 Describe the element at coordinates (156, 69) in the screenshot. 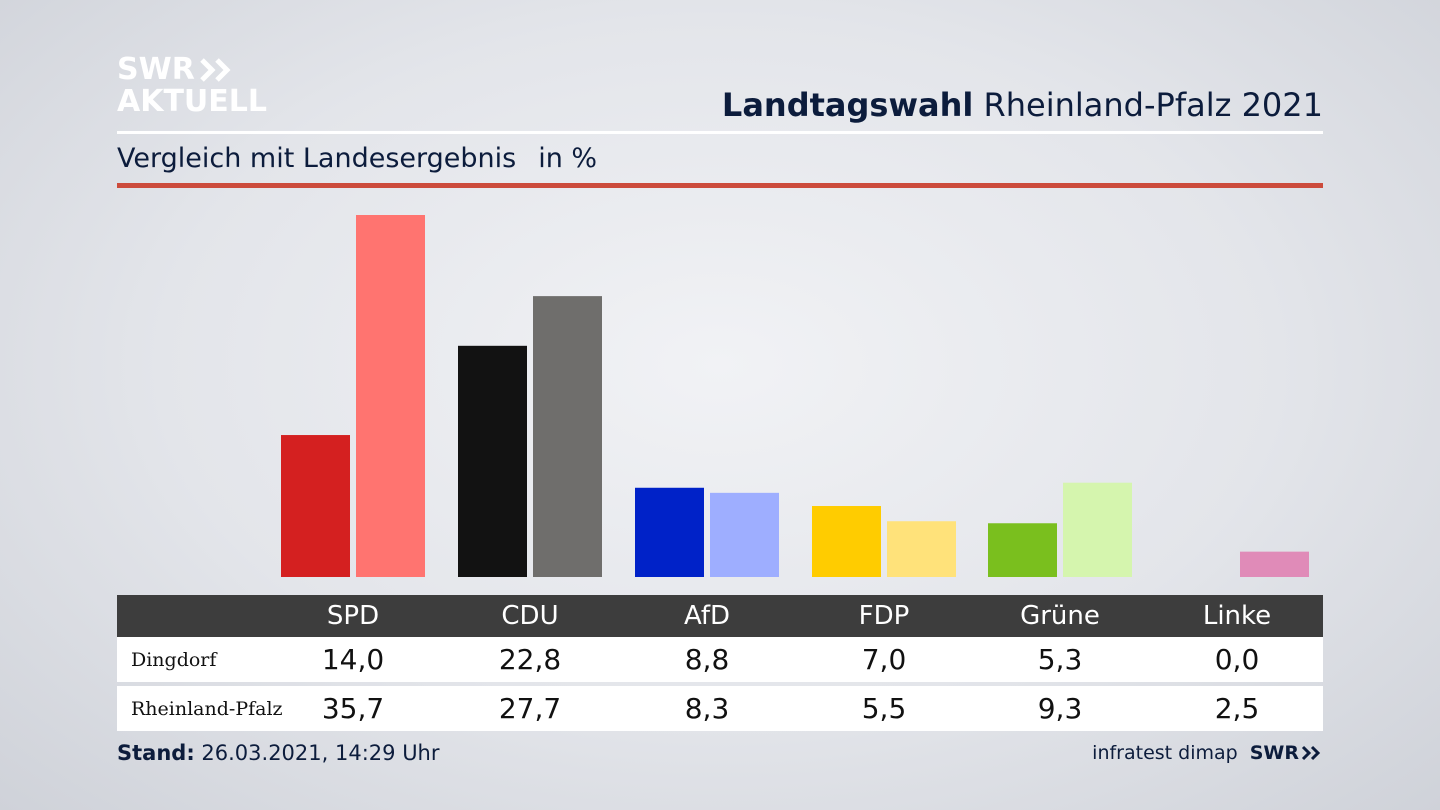

I see `logo-line1: SWR` at that location.